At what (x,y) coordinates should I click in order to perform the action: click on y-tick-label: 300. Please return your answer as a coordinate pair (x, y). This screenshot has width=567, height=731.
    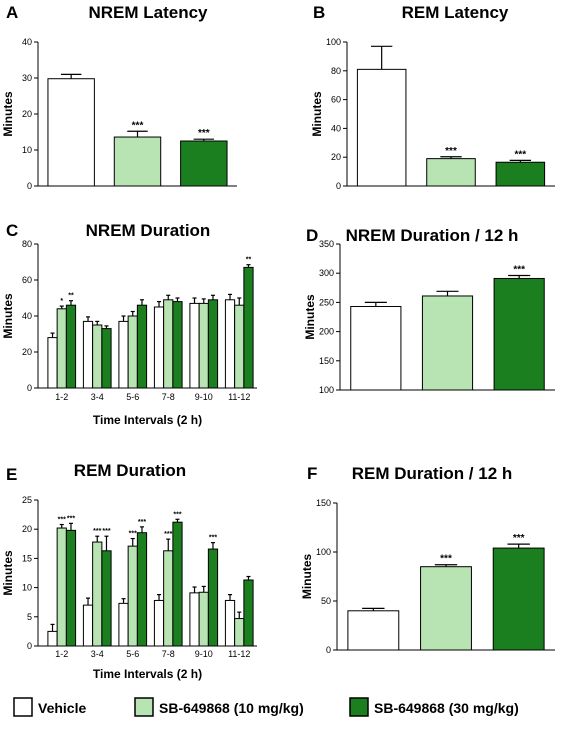
    Looking at the image, I should click on (326, 273).